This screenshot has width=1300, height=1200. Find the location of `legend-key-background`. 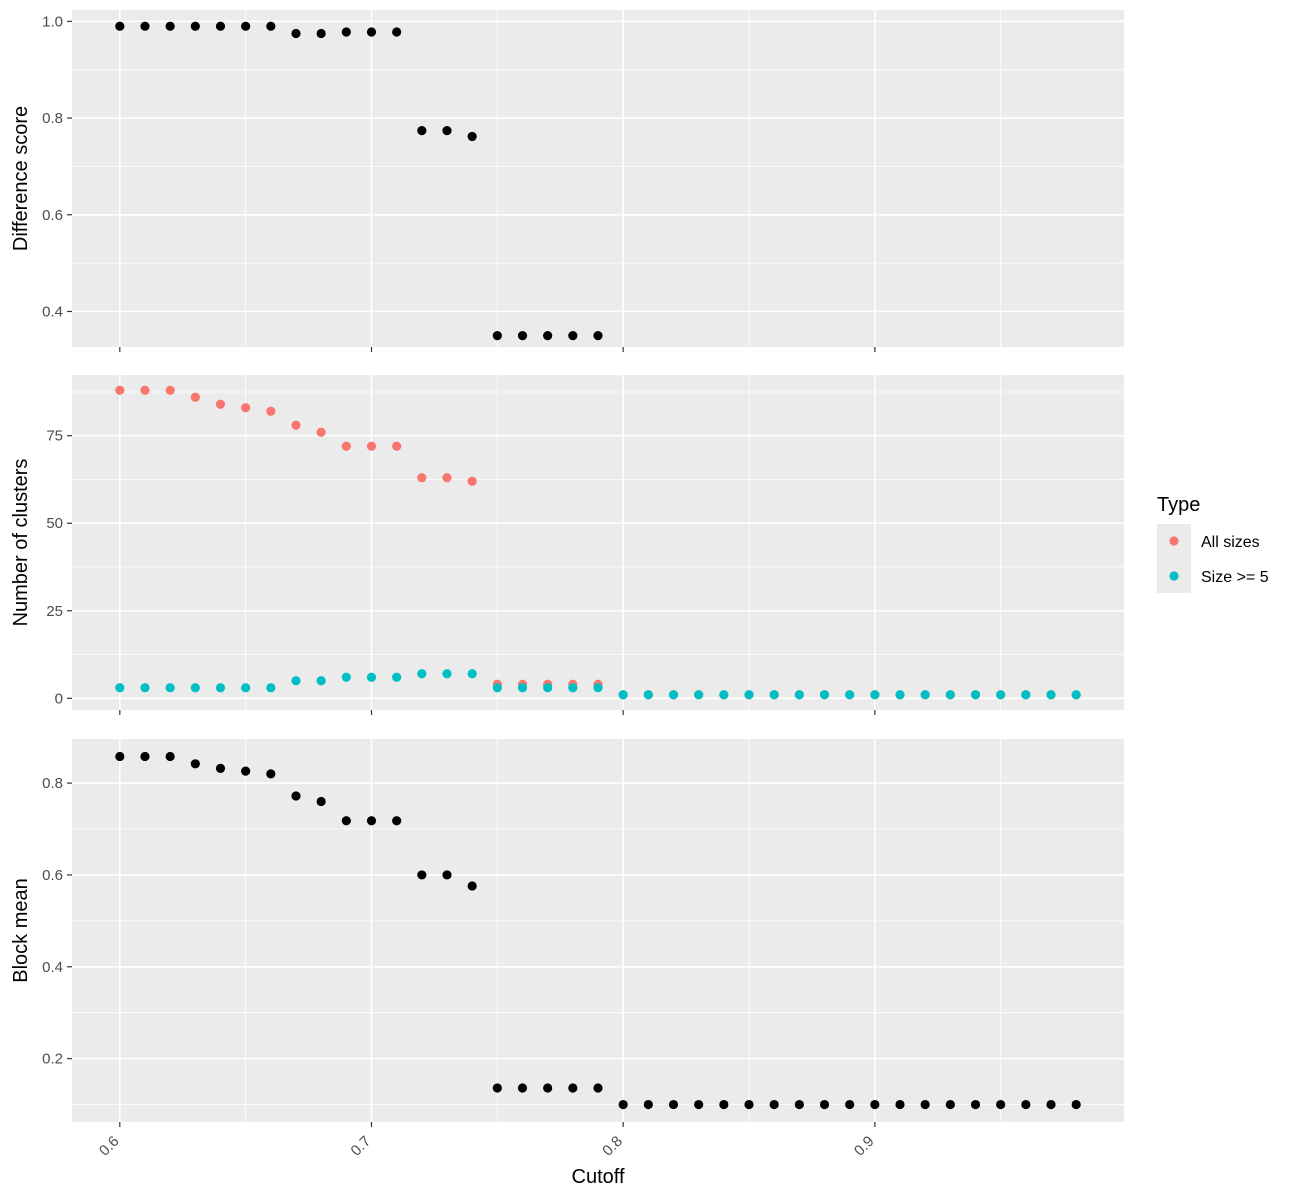

legend-key-background is located at coordinates (1174, 558).